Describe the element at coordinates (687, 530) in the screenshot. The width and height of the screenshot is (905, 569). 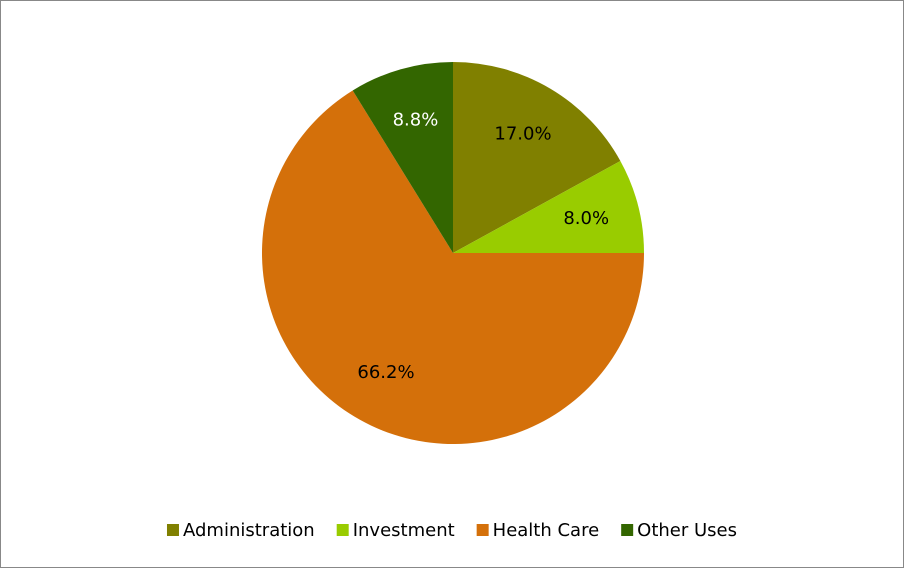
I see `legend-label: Other Uses` at that location.